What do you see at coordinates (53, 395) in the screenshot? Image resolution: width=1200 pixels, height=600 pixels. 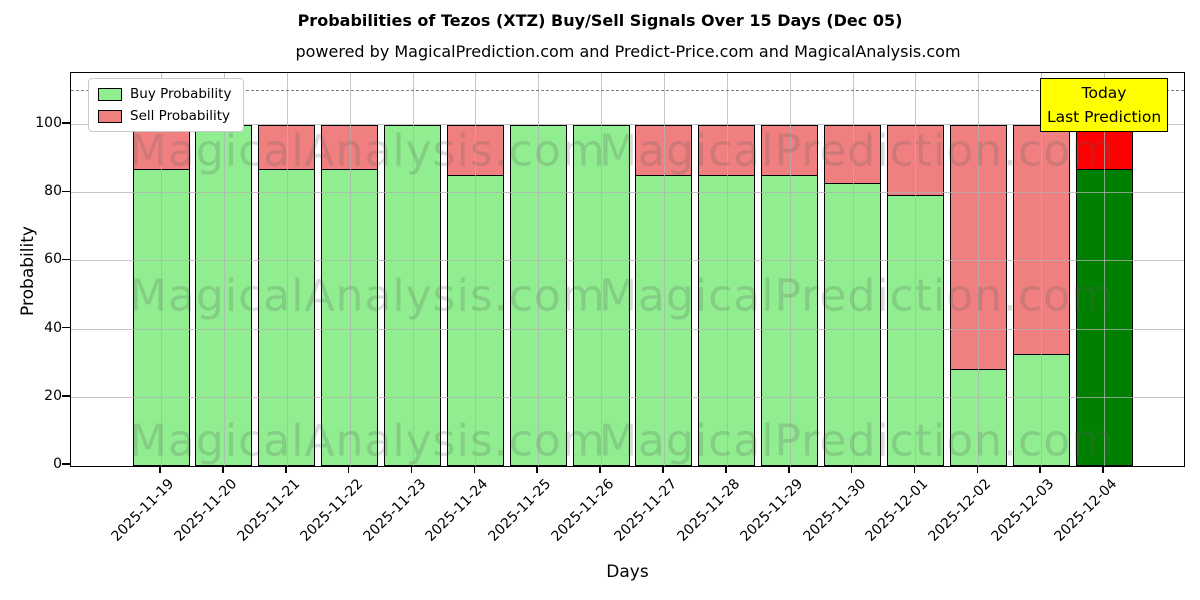 I see `y-tick-label: 20` at bounding box center [53, 395].